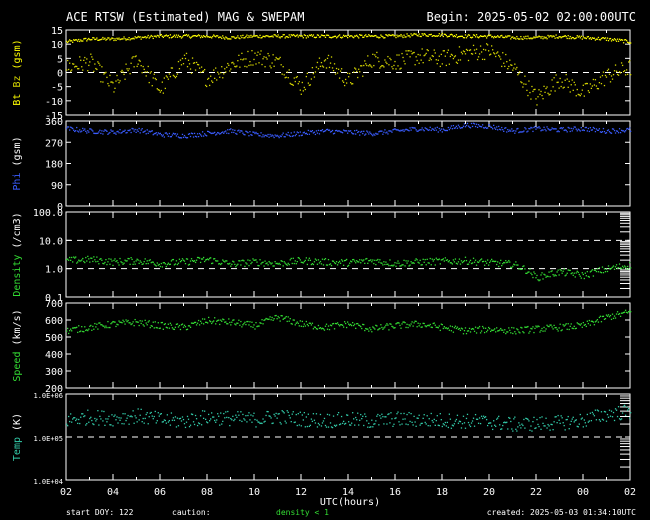  I want to click on y-tick-label-speed: 500, so click(54, 338).